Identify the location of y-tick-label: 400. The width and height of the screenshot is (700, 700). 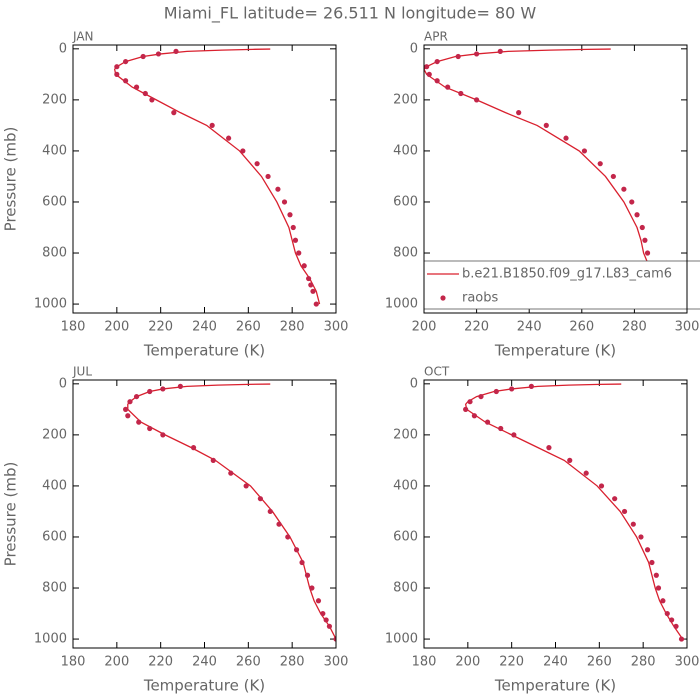
(54, 485).